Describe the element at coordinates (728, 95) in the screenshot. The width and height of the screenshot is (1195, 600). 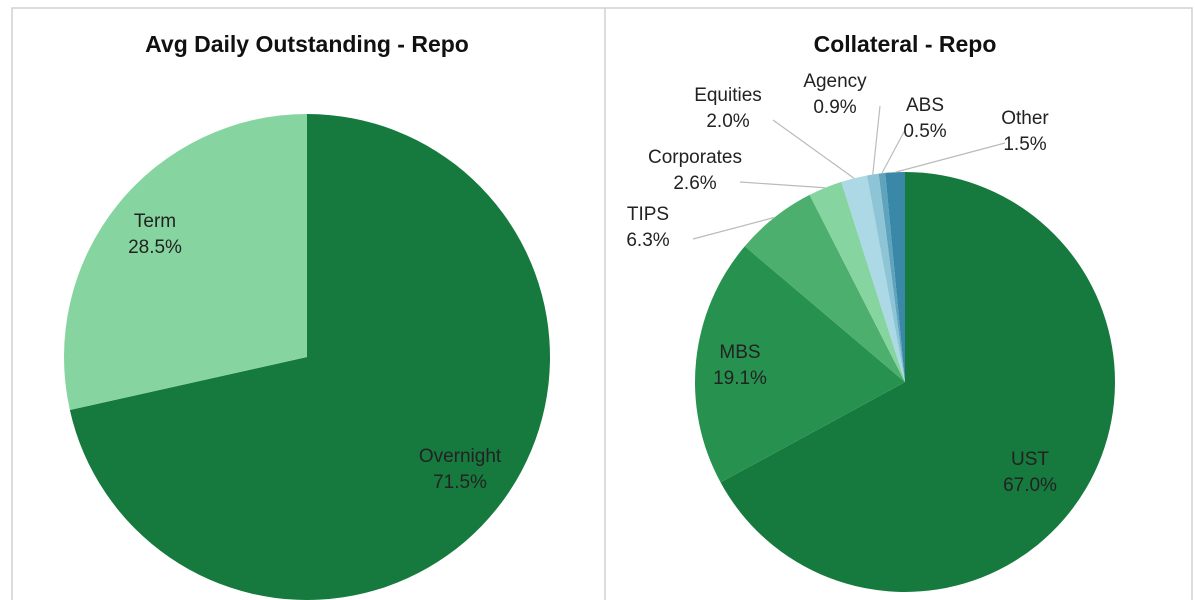
I see `slice-label: Equities` at that location.